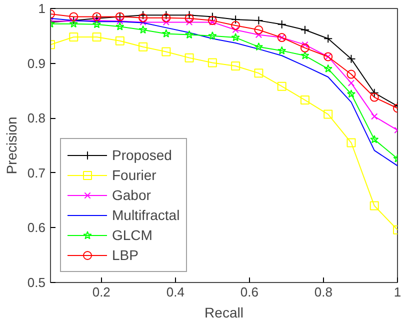 This screenshot has width=407, height=323. Describe the element at coordinates (142, 155) in the screenshot. I see `legend-label: Proposed` at that location.